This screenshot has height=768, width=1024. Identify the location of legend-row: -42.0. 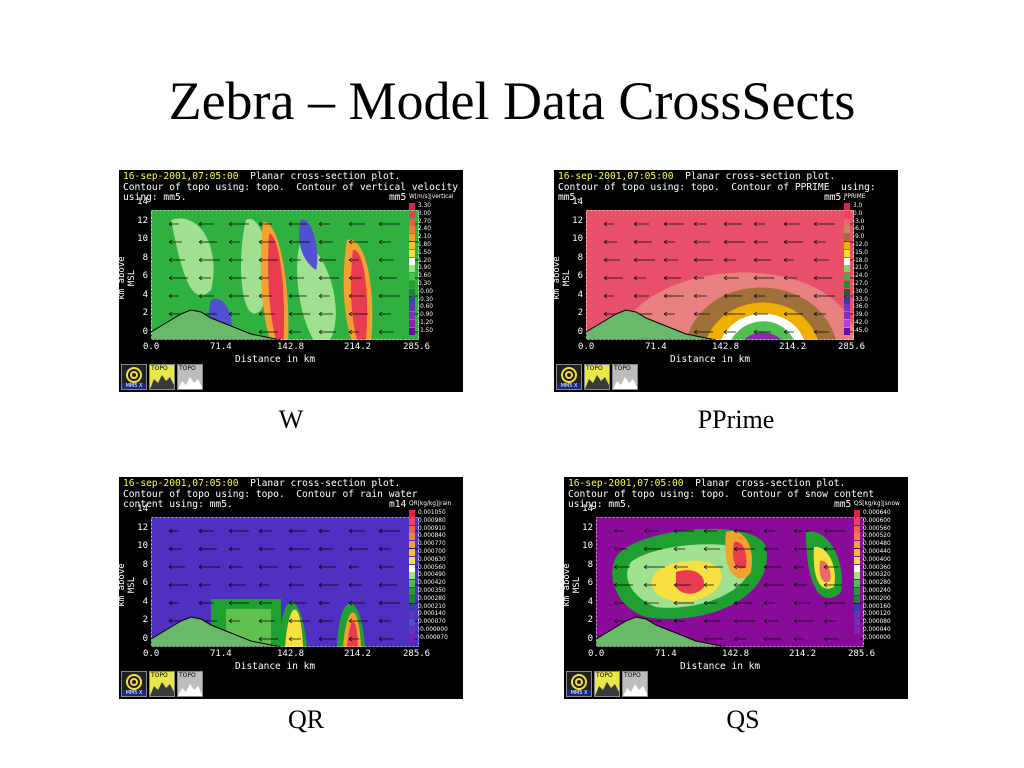
(871, 323).